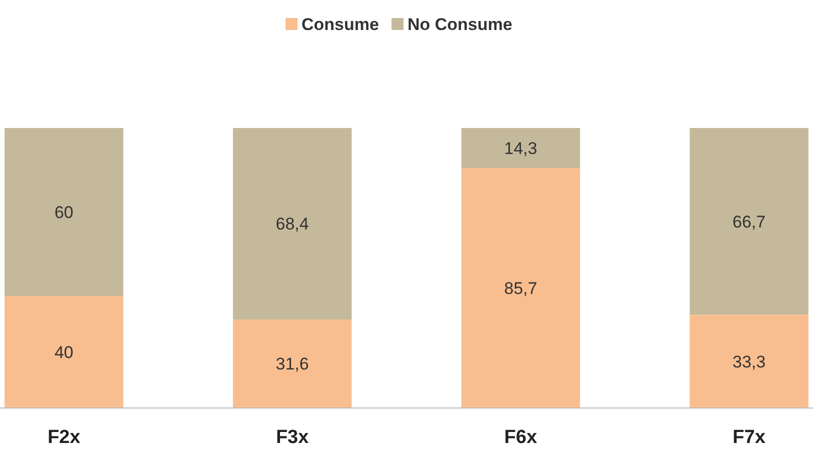  What do you see at coordinates (460, 24) in the screenshot?
I see `legend-label: No Consume` at bounding box center [460, 24].